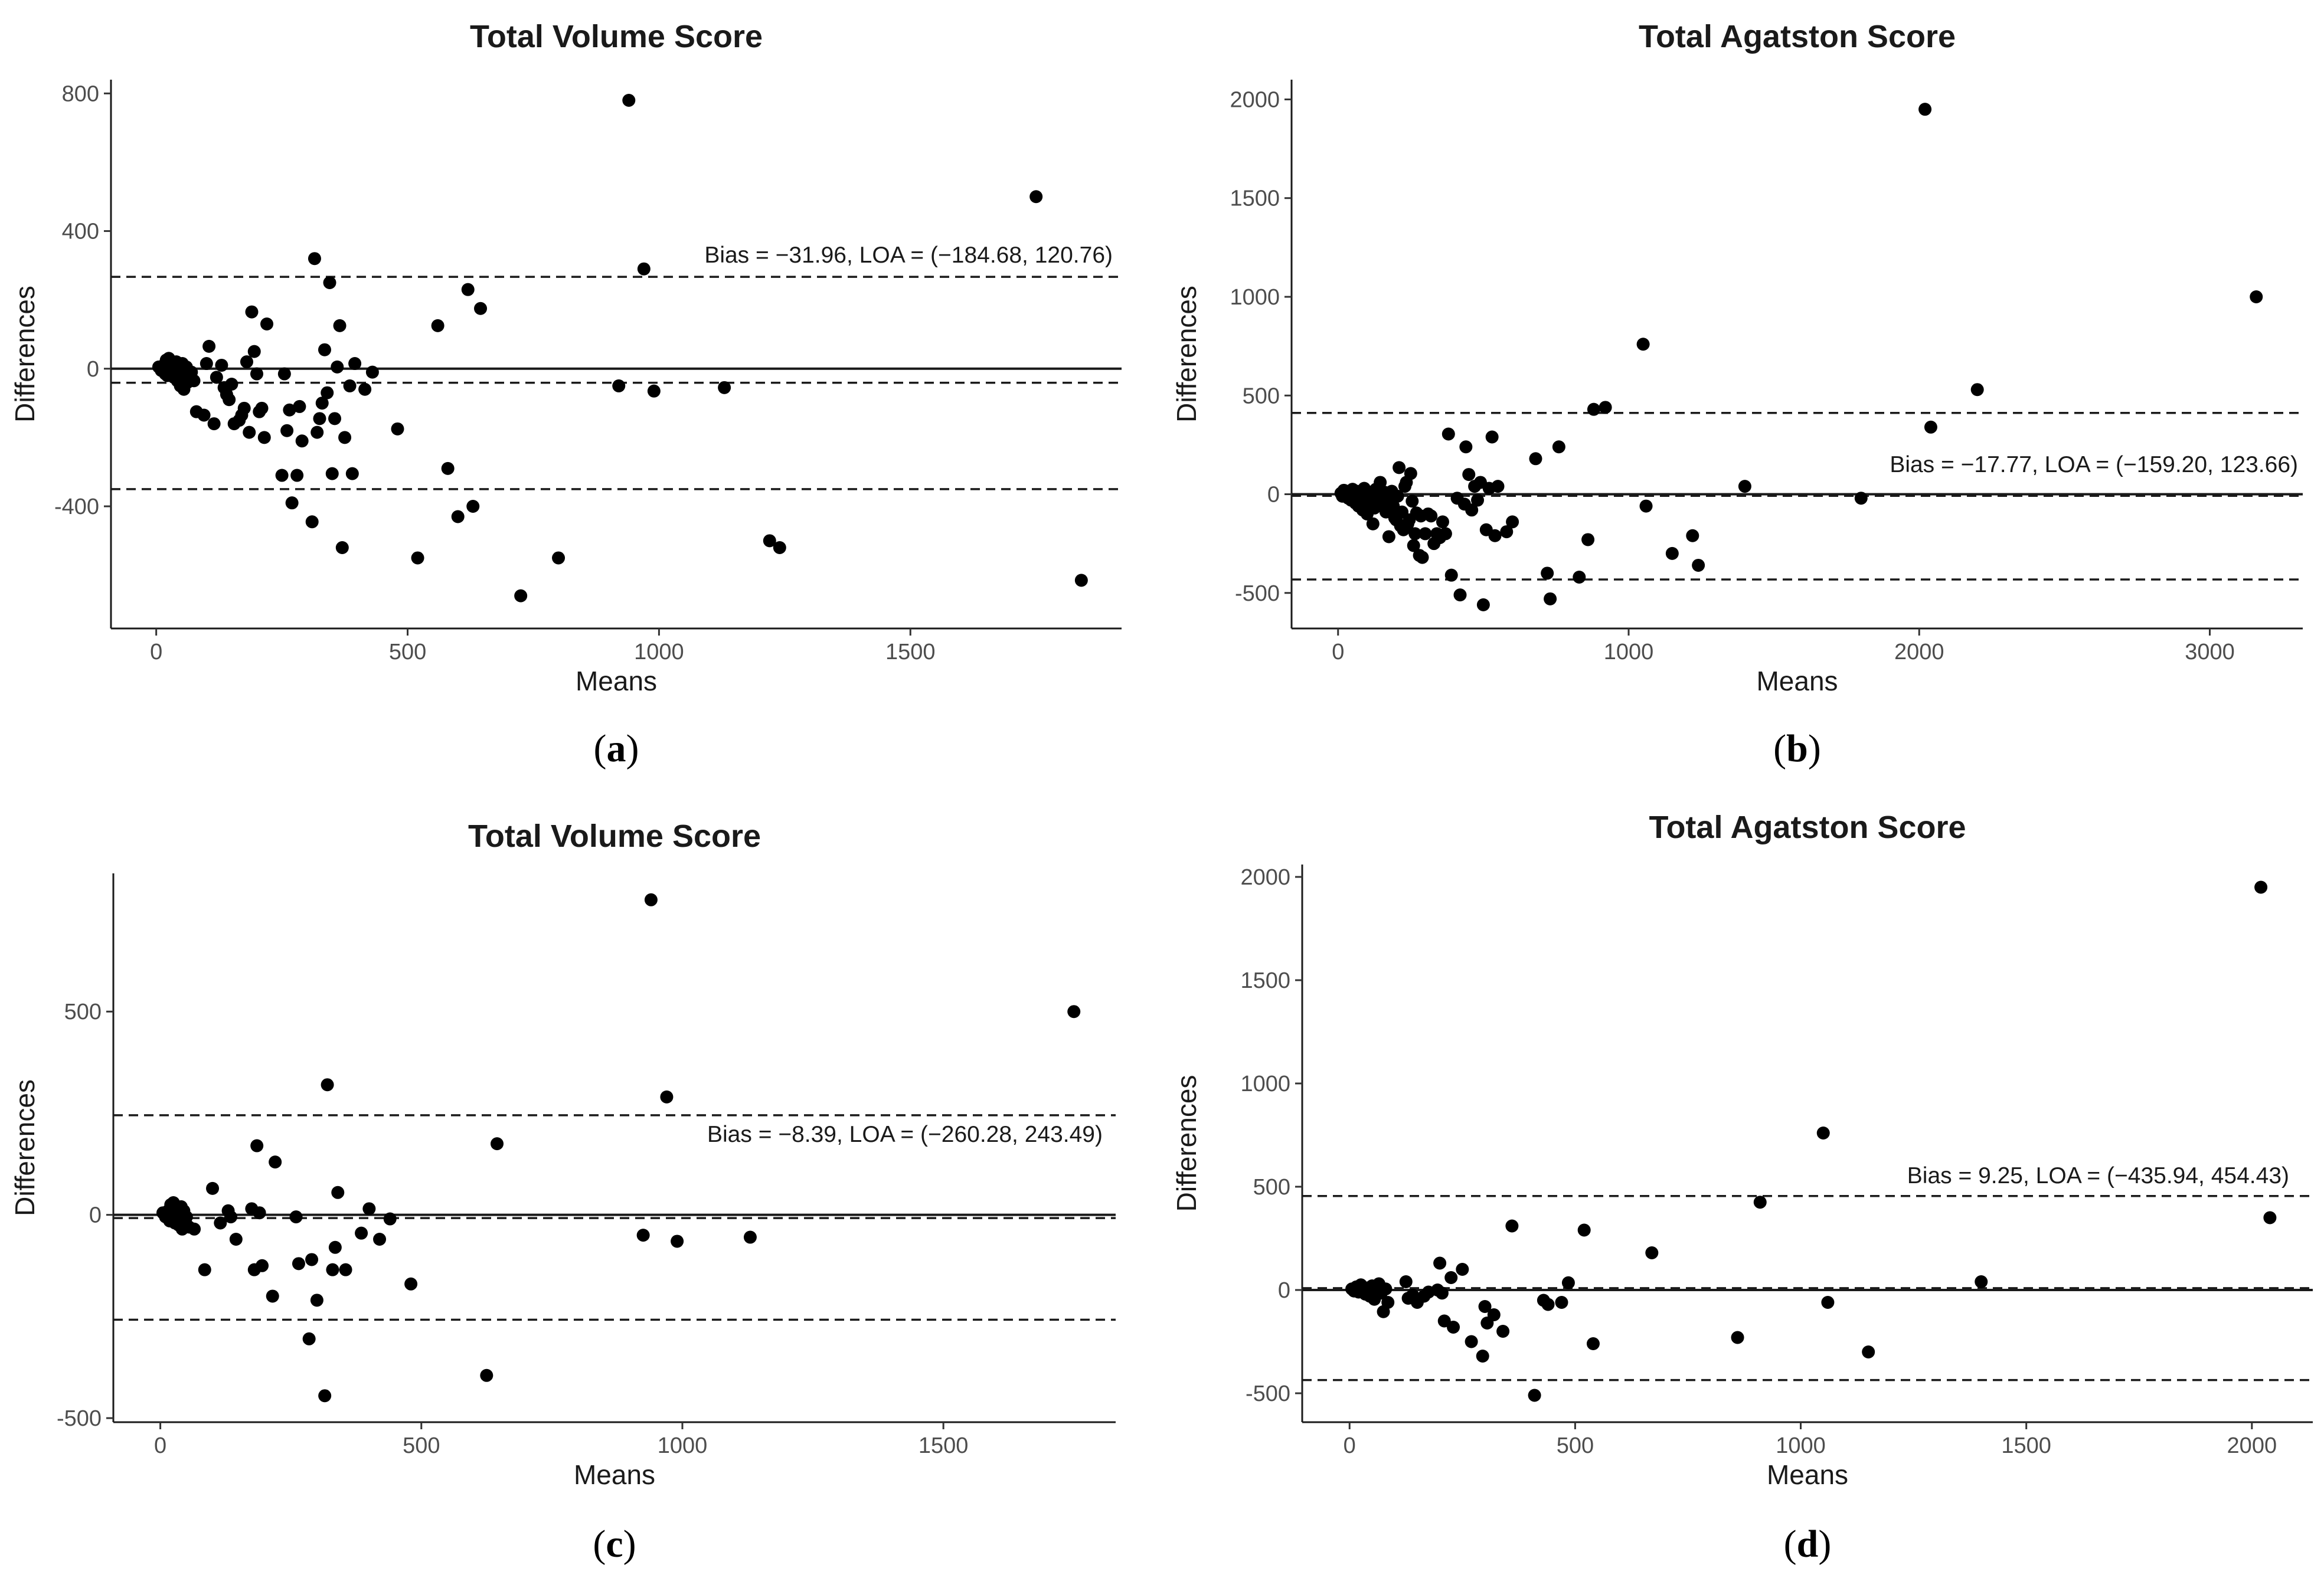 The image size is (2324, 1588). Describe the element at coordinates (614, 1544) in the screenshot. I see `panel-letter: c` at that location.